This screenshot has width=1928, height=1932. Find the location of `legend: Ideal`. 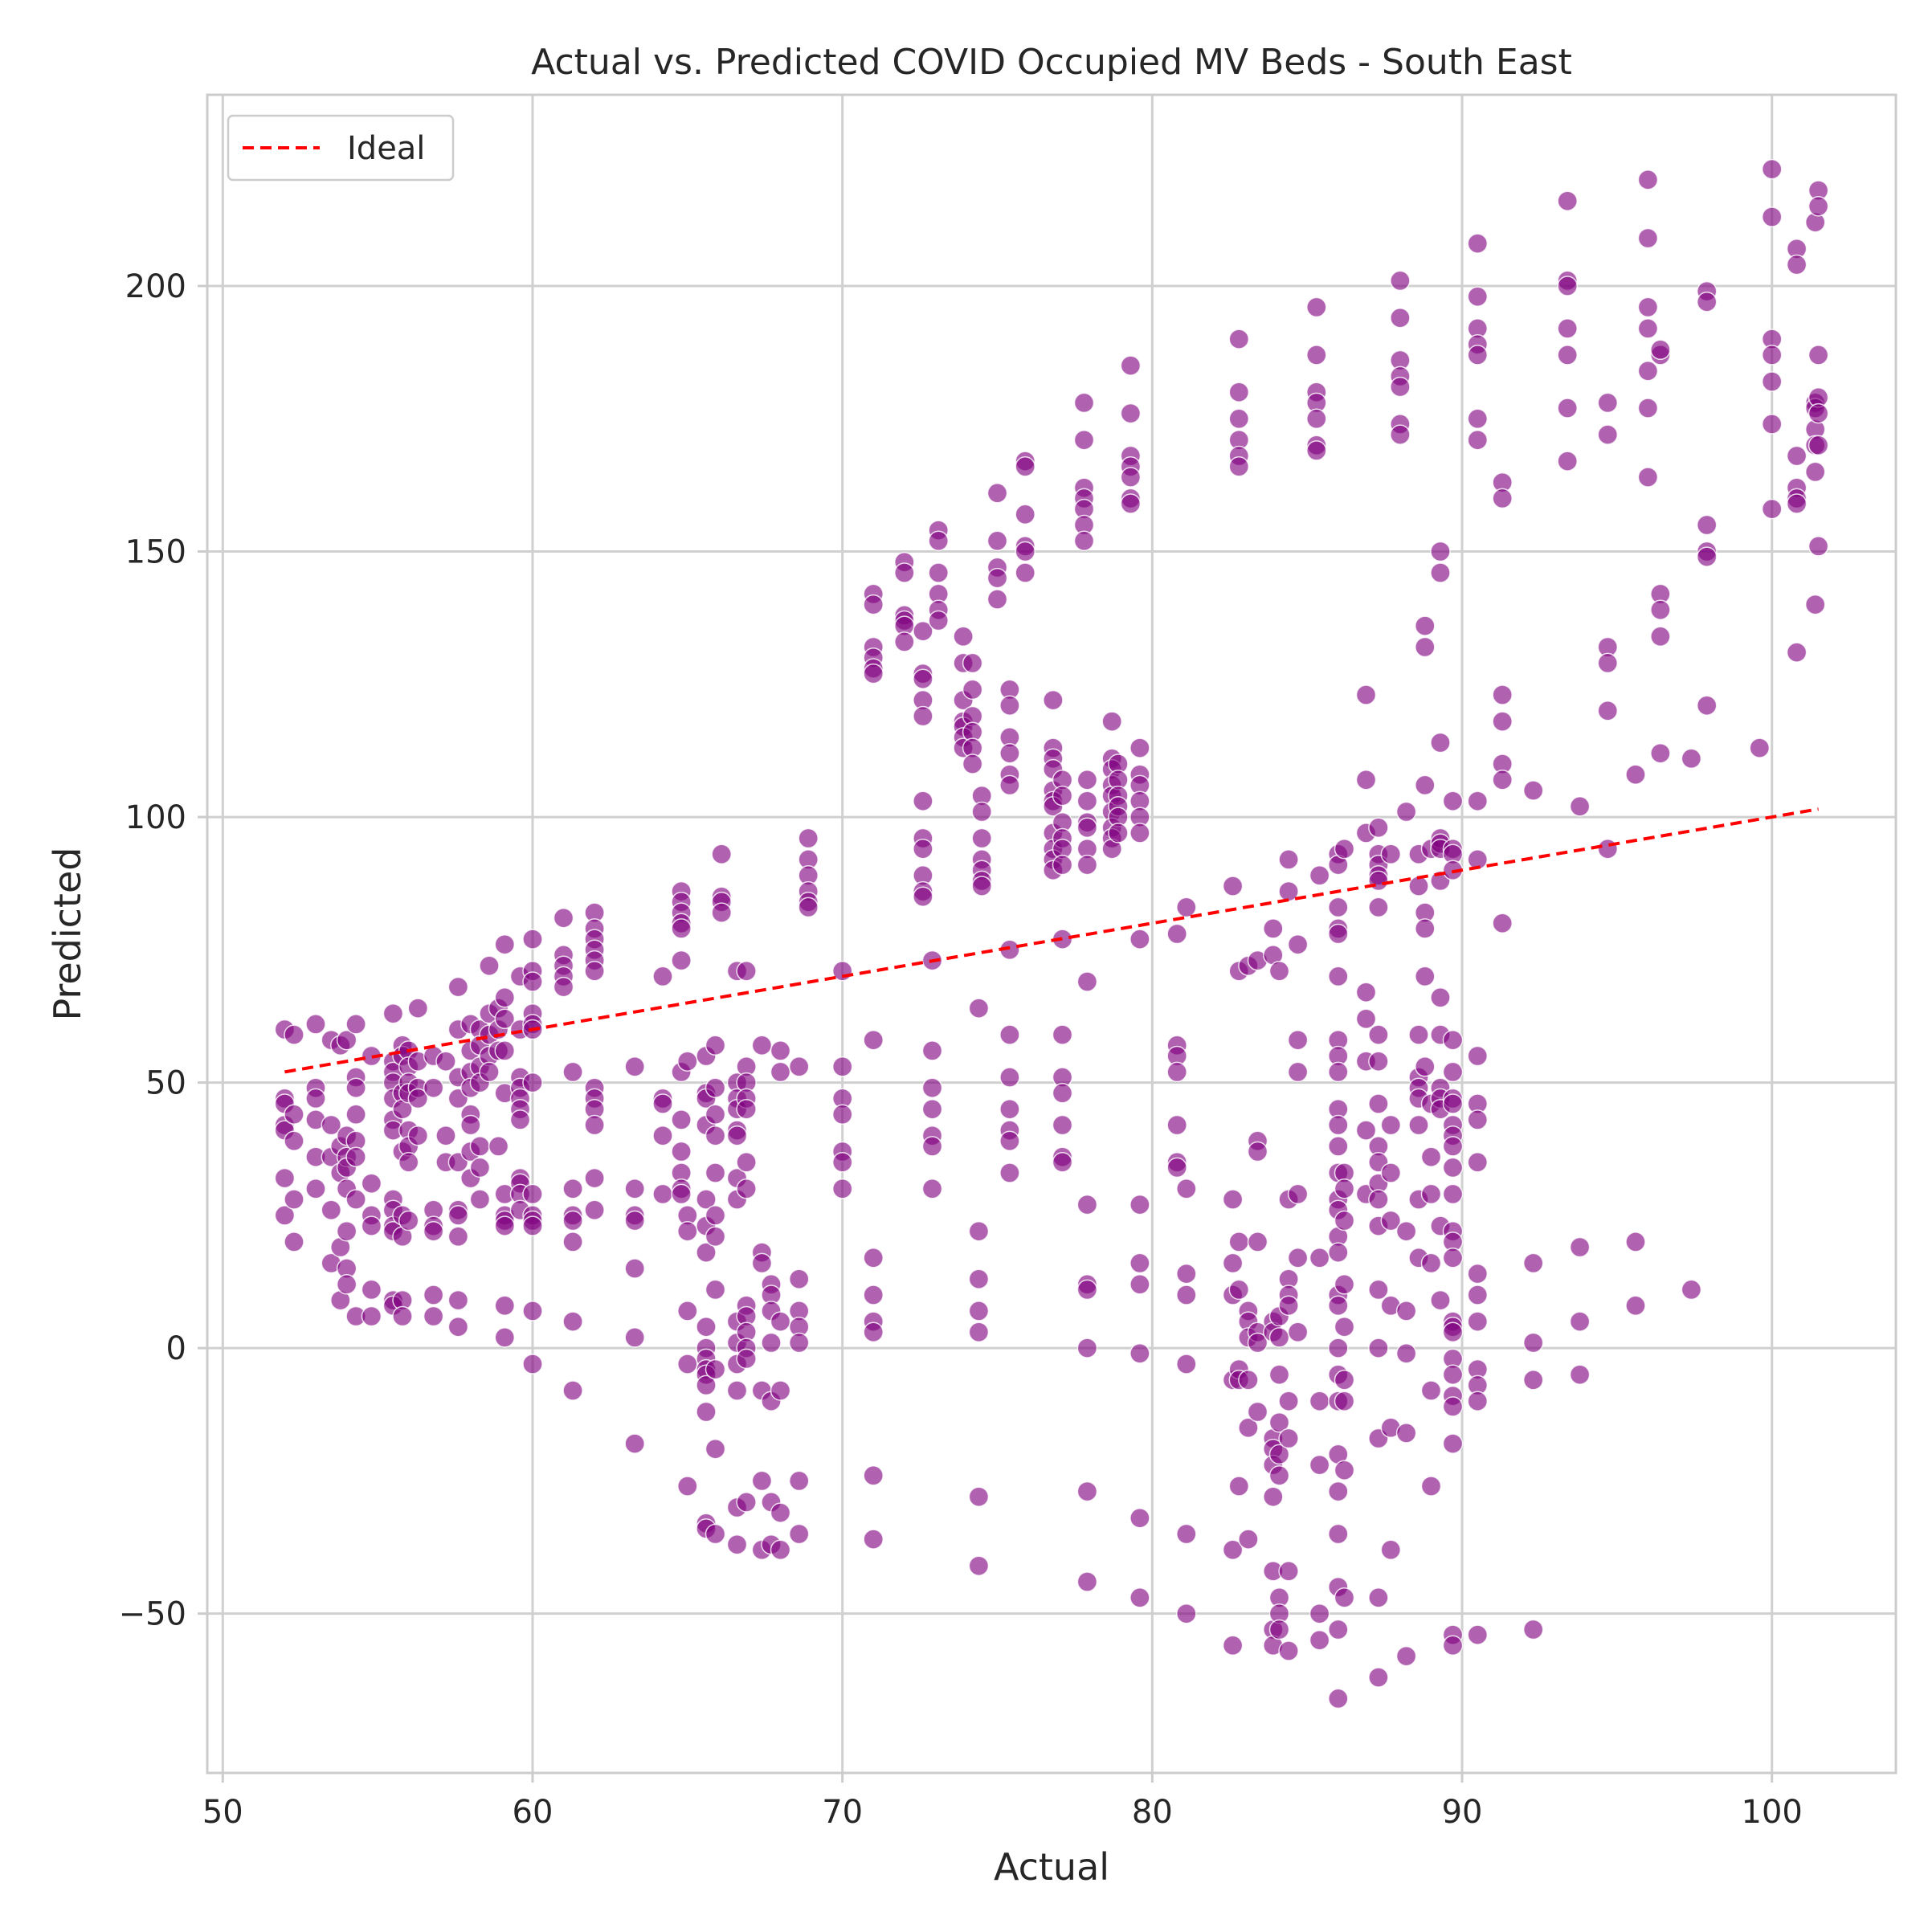

legend: Ideal is located at coordinates (341, 148).